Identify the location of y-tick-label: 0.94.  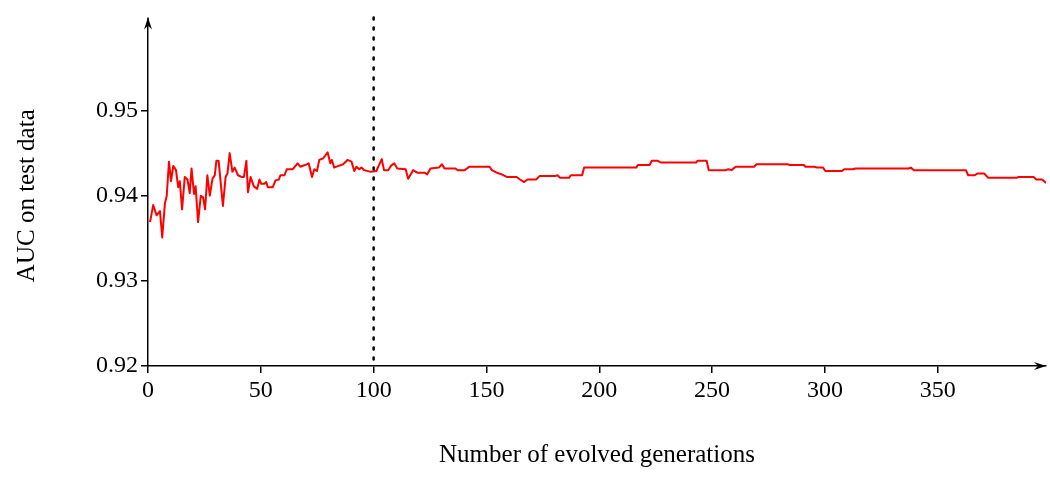
(117, 194).